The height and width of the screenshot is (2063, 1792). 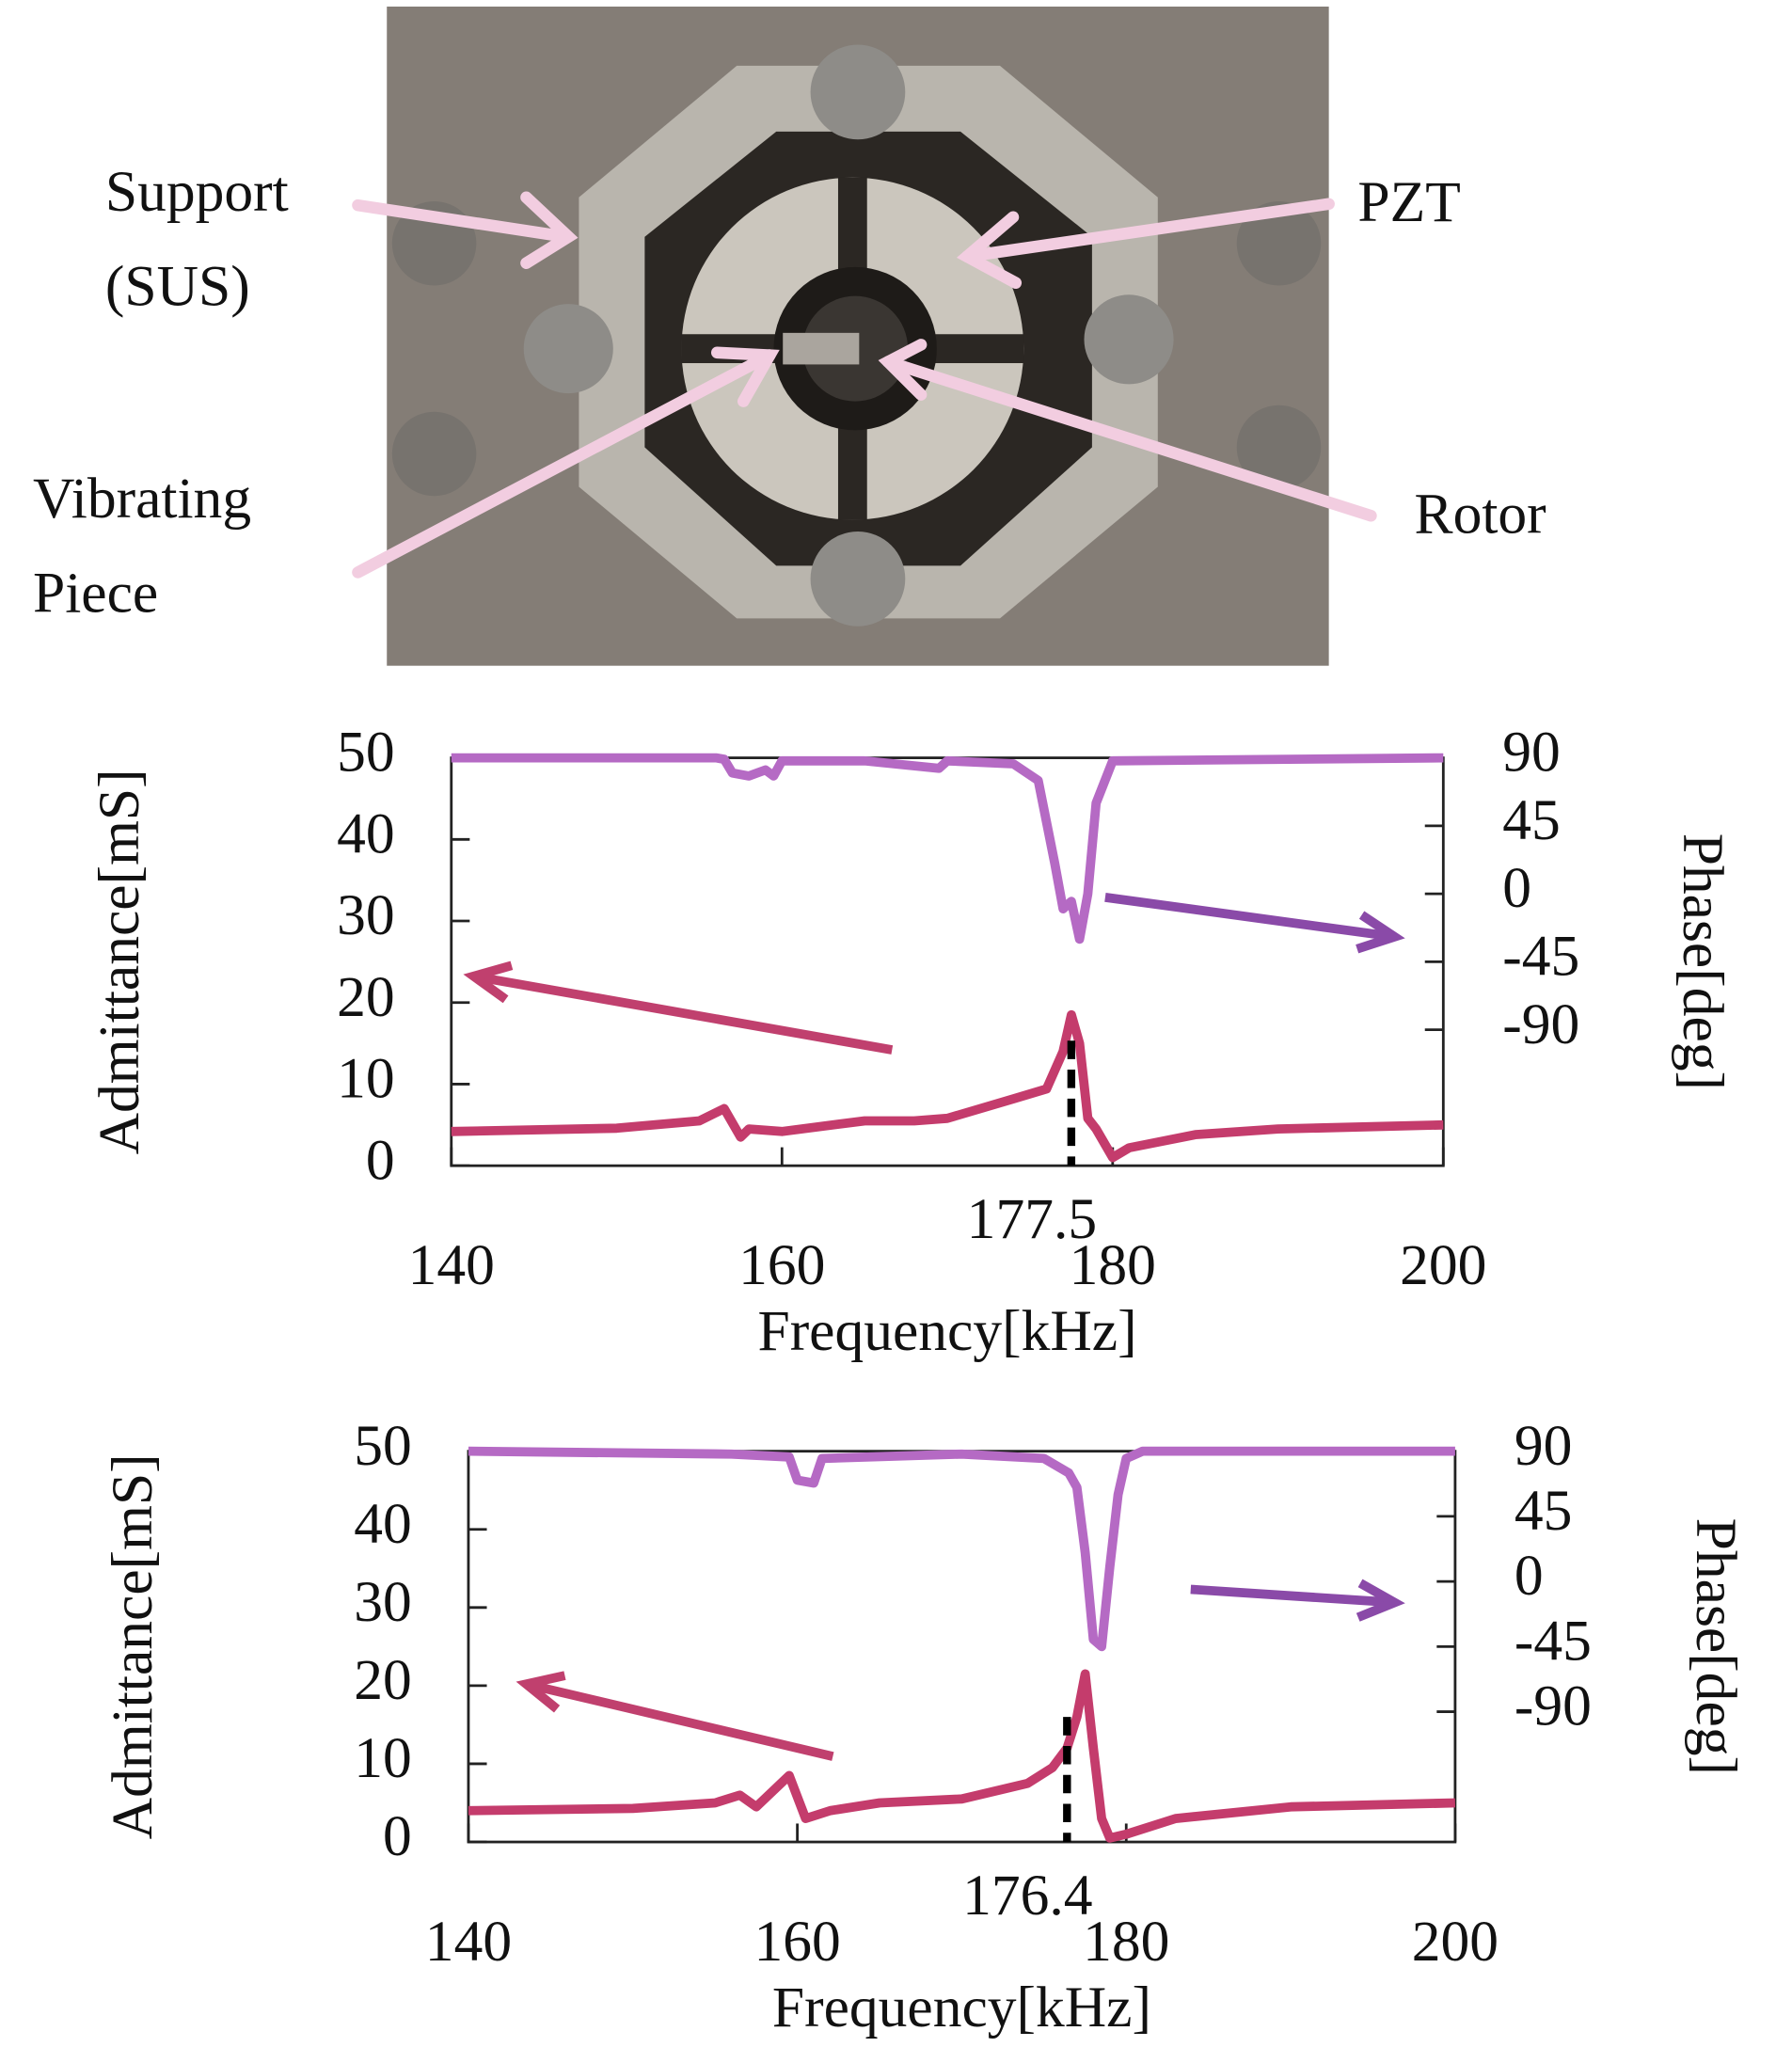 What do you see at coordinates (95, 593) in the screenshot?
I see `photo-label: Piece` at bounding box center [95, 593].